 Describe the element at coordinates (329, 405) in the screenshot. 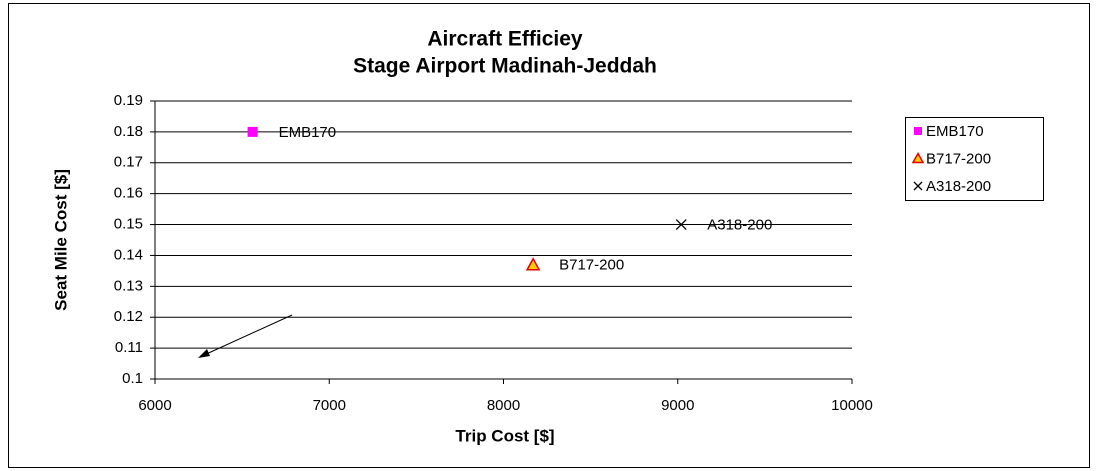

I see `x-tick-label: 7000` at that location.